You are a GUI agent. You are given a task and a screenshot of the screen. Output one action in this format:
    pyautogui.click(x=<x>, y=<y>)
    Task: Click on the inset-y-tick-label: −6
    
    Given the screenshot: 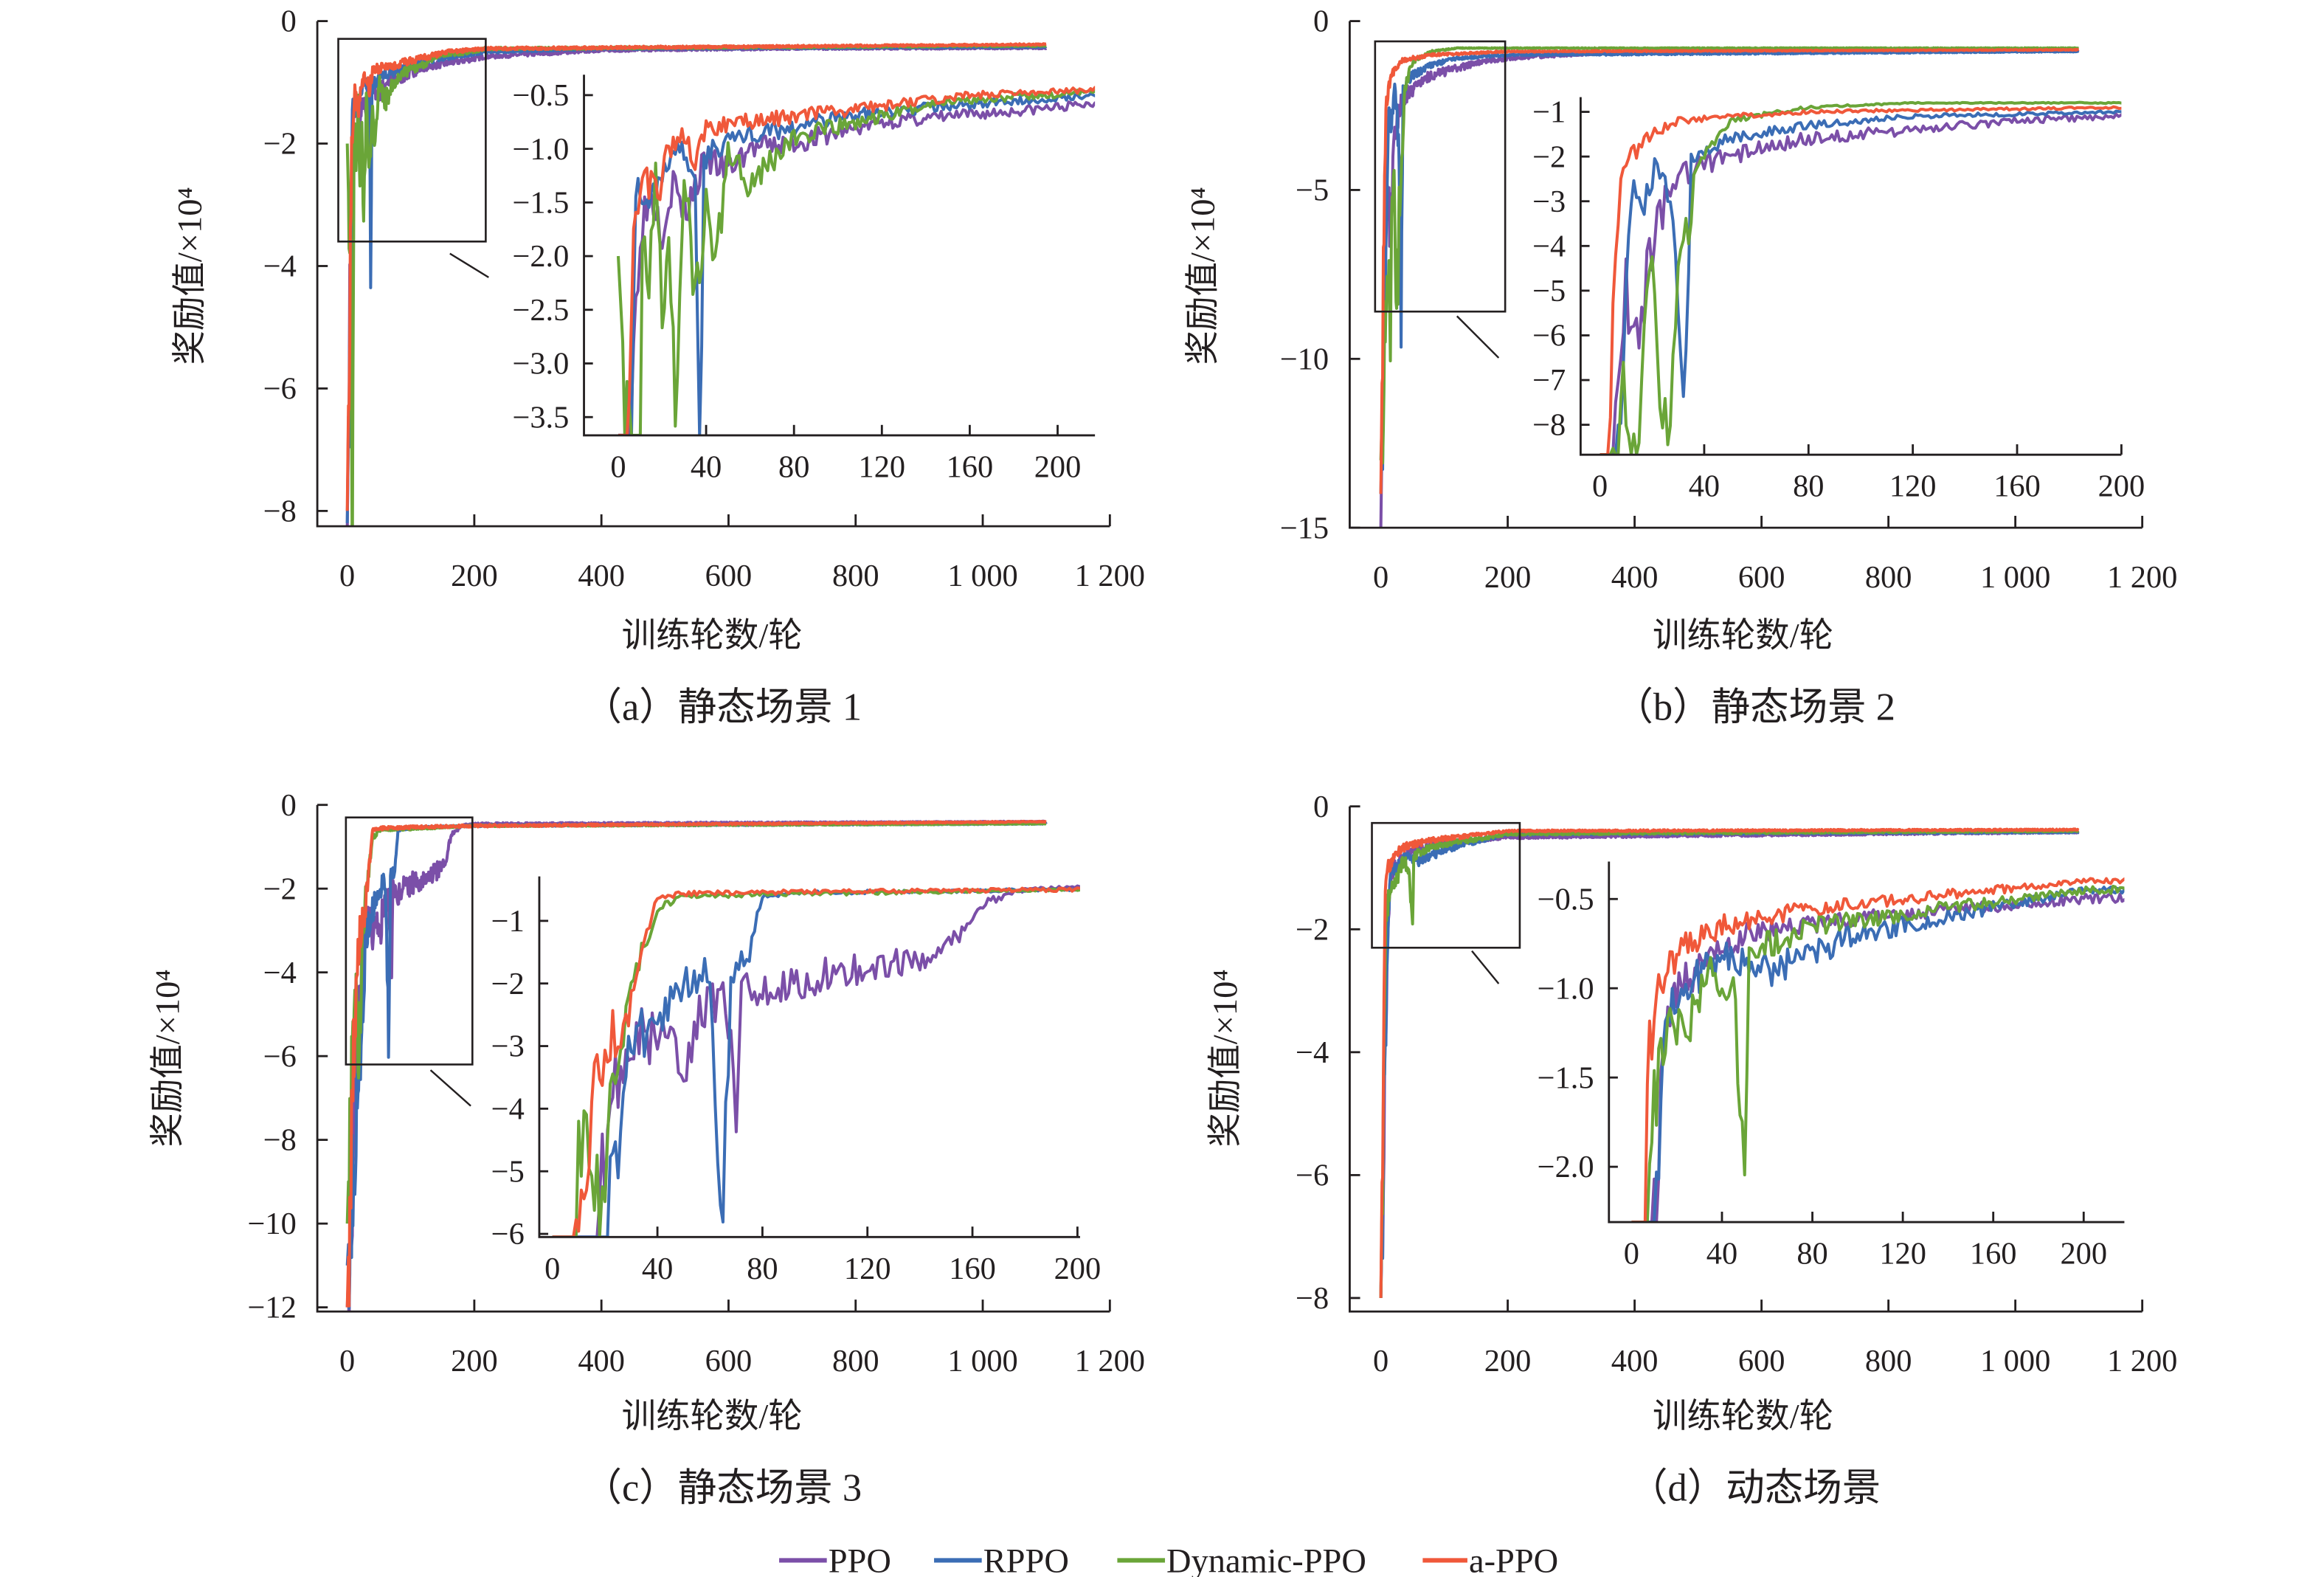 What is the action you would take?
    pyautogui.click(x=508, y=1234)
    